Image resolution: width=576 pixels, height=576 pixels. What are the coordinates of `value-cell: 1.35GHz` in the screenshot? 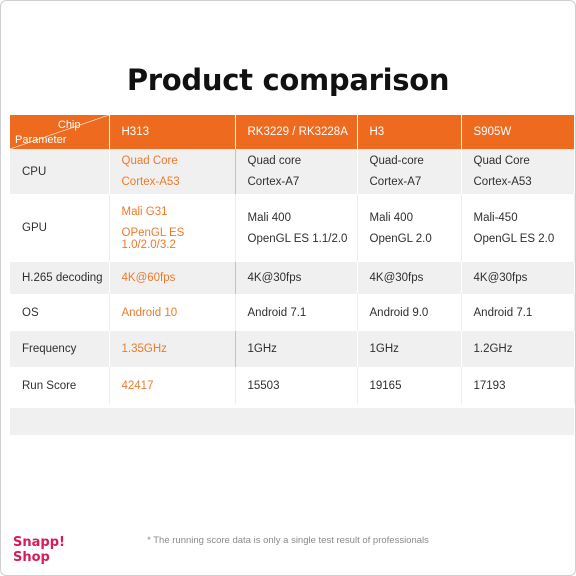 It's located at (172, 349).